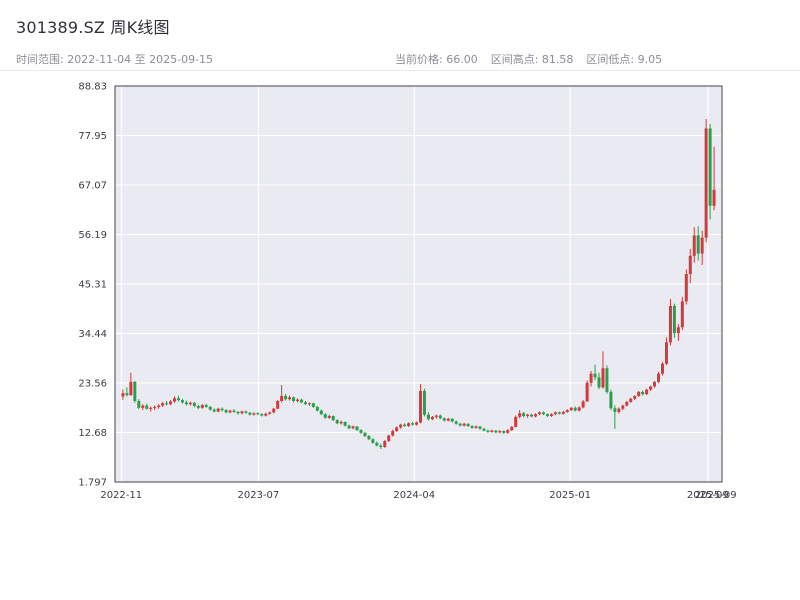  Describe the element at coordinates (436, 59) in the screenshot. I see `current-price-label: 当前价格: 66.00` at that location.